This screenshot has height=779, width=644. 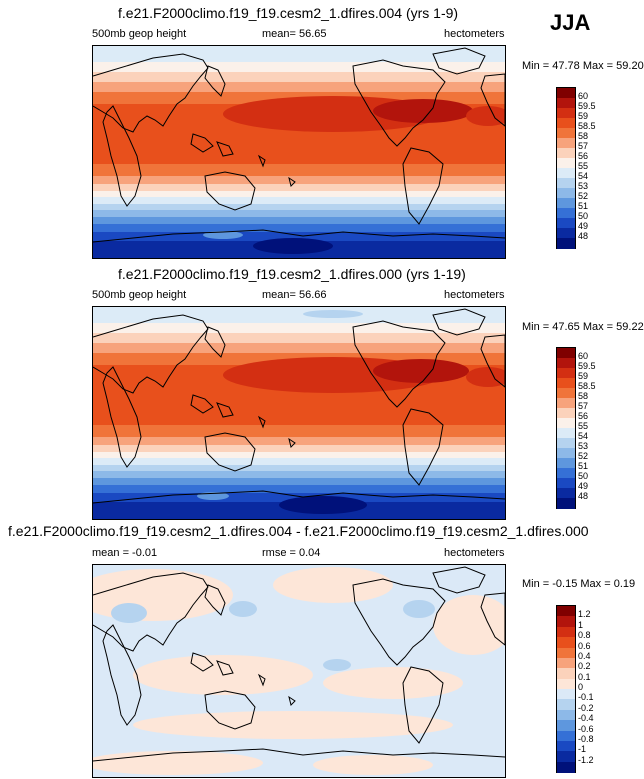 I want to click on colorbar-label: -0.6, so click(x=586, y=728).